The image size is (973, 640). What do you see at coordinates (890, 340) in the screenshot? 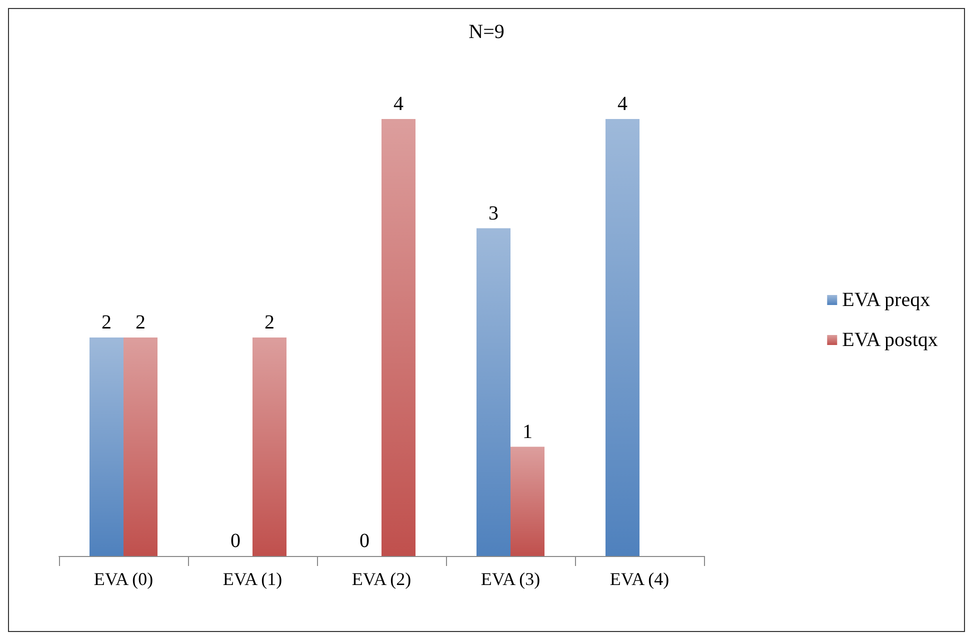
I see `legend-label: EVA postqx` at bounding box center [890, 340].